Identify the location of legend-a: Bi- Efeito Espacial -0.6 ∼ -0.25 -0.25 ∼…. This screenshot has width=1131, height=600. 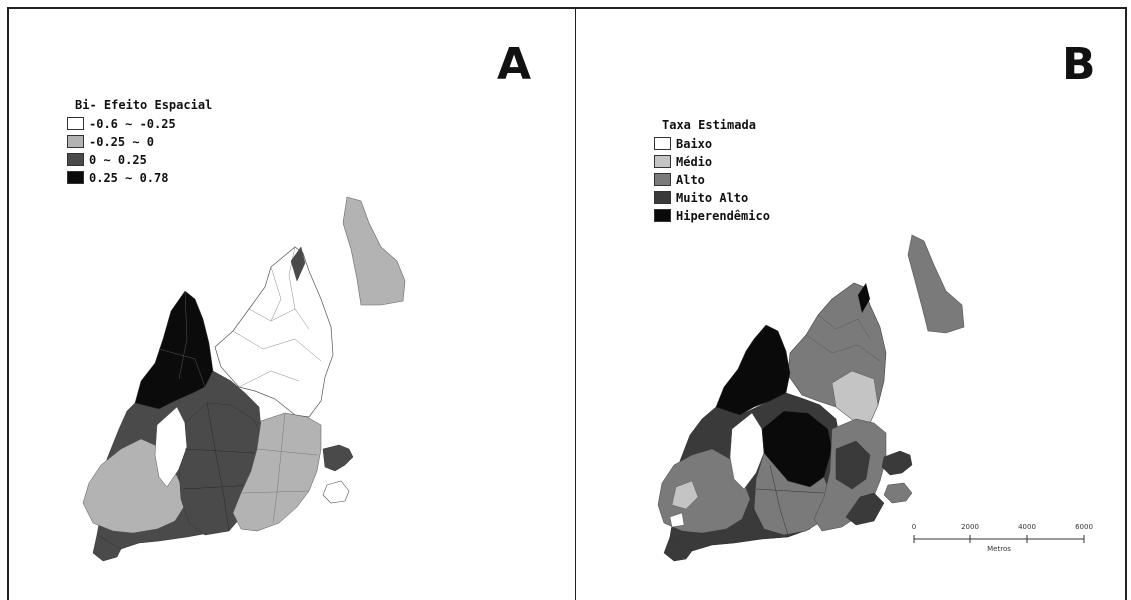
(139, 141).